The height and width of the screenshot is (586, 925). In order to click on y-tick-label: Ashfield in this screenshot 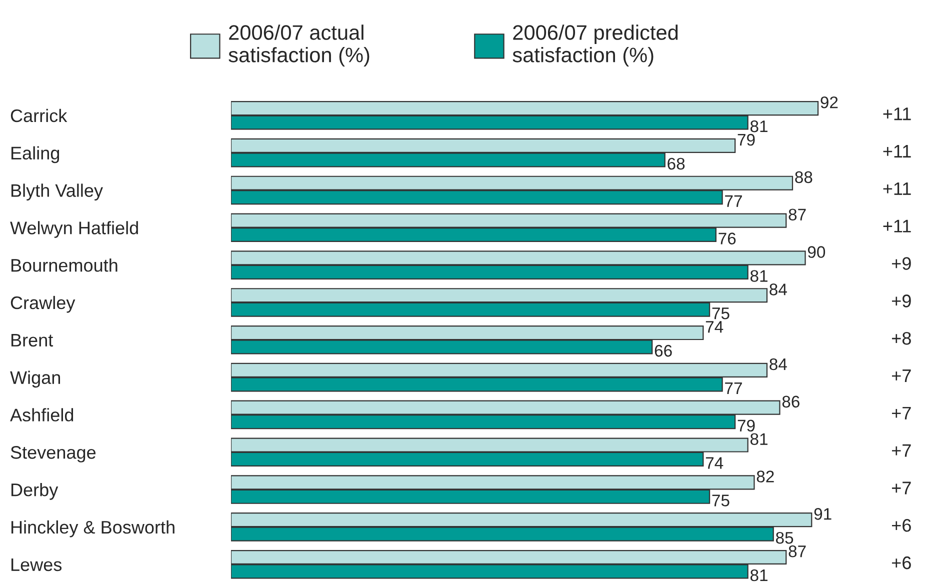, I will do `click(42, 415)`.